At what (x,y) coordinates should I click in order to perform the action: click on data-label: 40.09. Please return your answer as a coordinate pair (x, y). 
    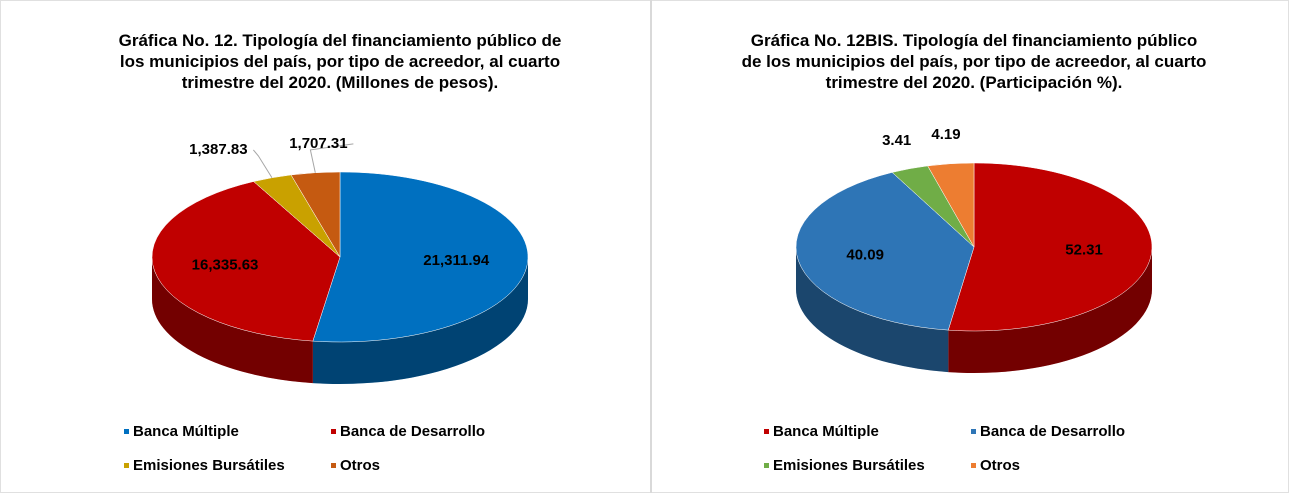
    Looking at the image, I should click on (865, 255).